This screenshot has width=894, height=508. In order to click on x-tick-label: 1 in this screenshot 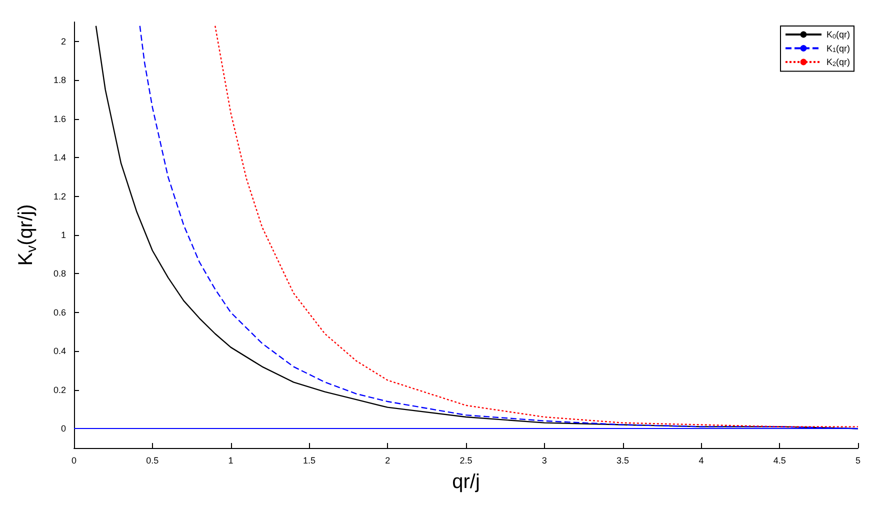, I will do `click(231, 461)`.